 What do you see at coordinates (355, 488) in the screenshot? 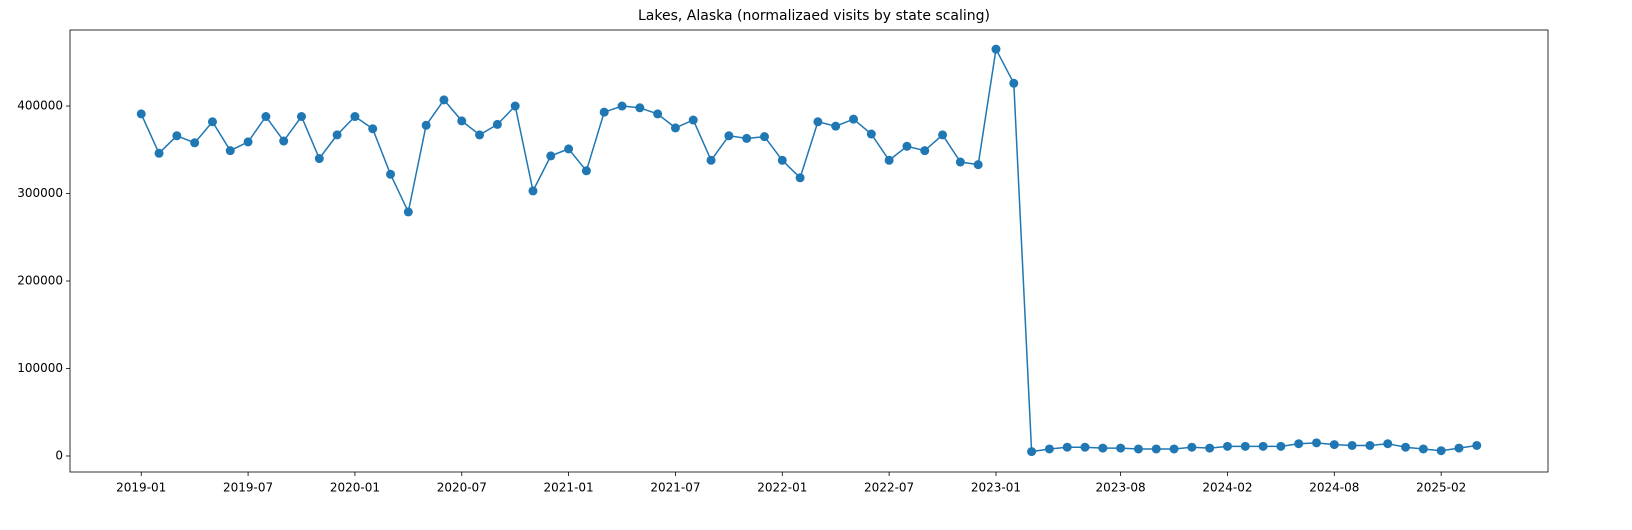
I see `x-tick-label: 2020-01` at bounding box center [355, 488].